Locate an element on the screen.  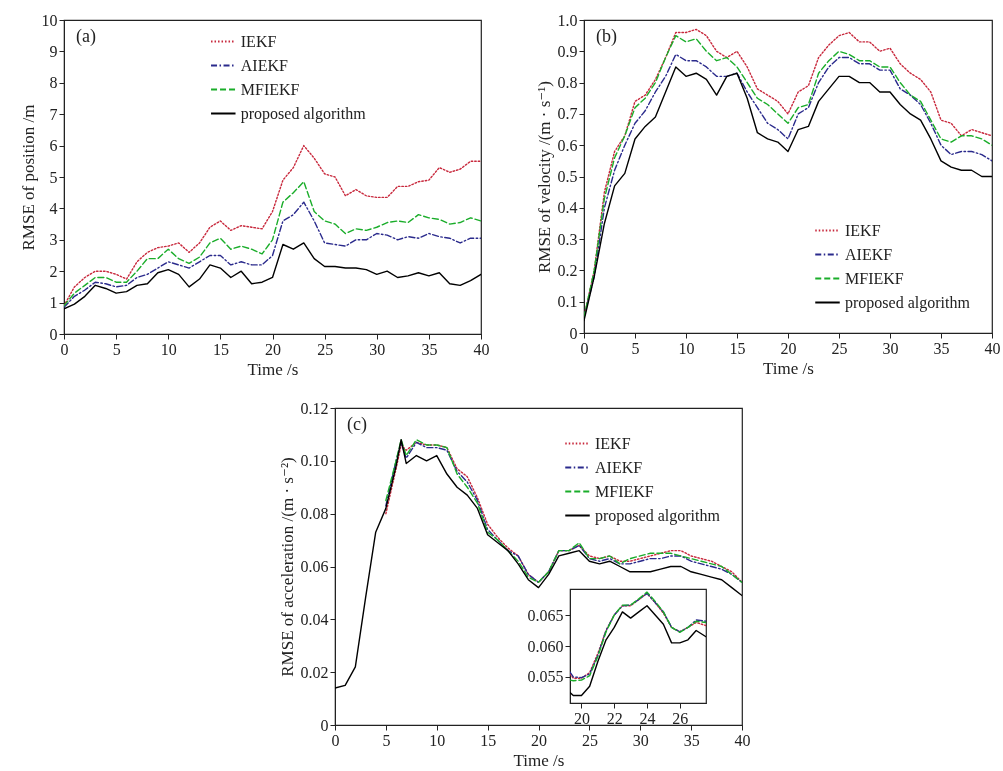
y-tick-label: 0.5 is located at coordinates (567, 176).